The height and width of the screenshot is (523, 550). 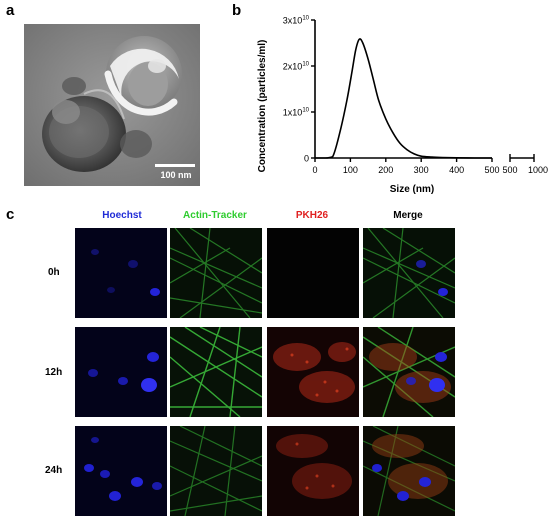 What do you see at coordinates (54, 272) in the screenshot?
I see `row-label-0h: 0h` at bounding box center [54, 272].